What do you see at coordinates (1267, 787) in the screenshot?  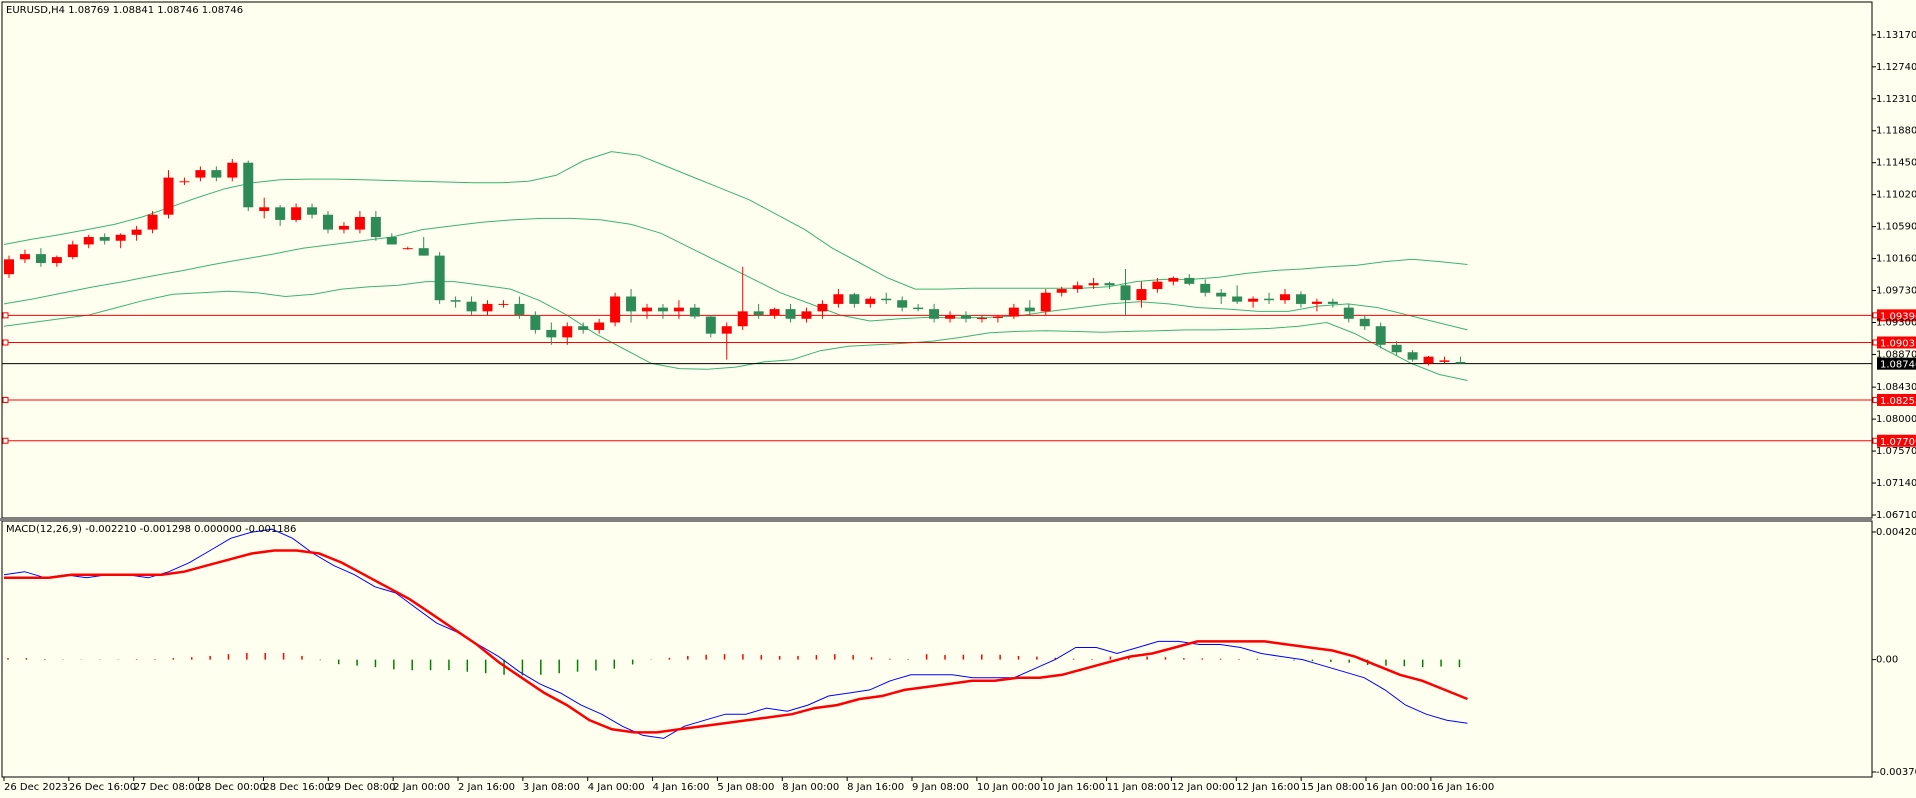 I see `time-tick-label: 12 Jan 16:00` at bounding box center [1267, 787].